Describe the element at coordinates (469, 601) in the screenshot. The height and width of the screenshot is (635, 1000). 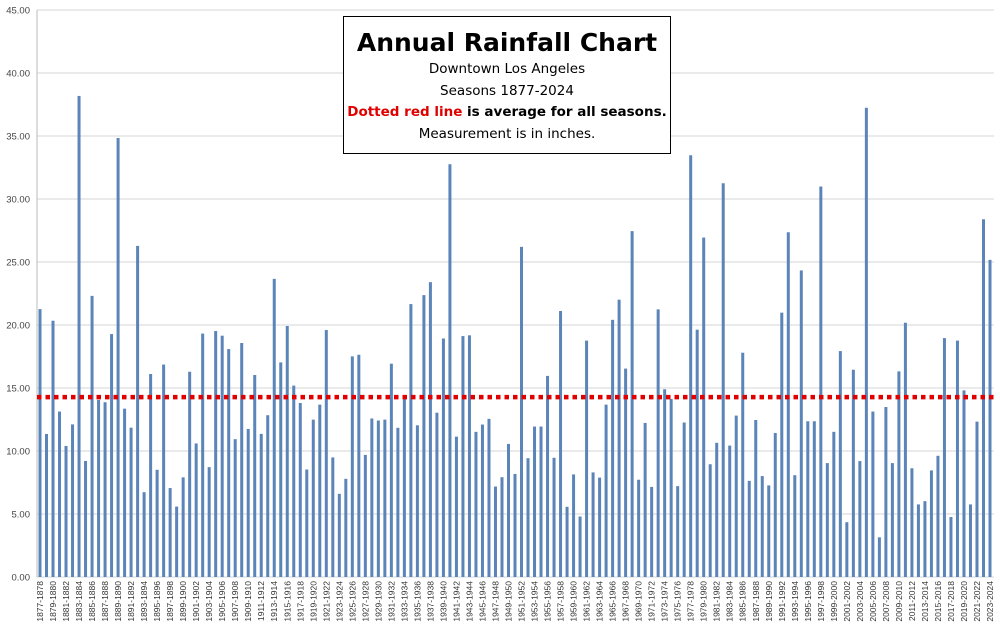
I see `x-tick-label: 1943-1944` at that location.